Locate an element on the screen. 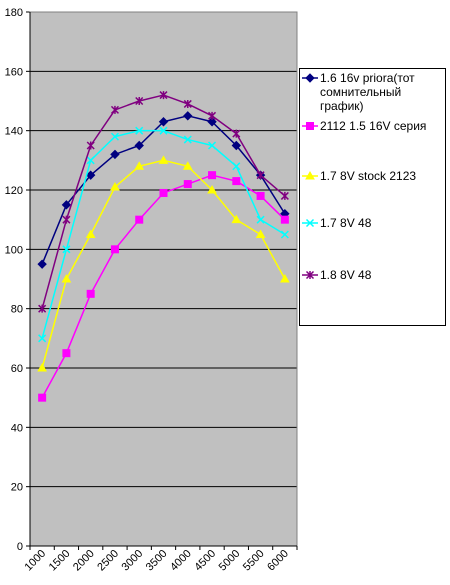 This screenshot has width=450, height=585. x-tick-label: 3000 is located at coordinates (133, 561).